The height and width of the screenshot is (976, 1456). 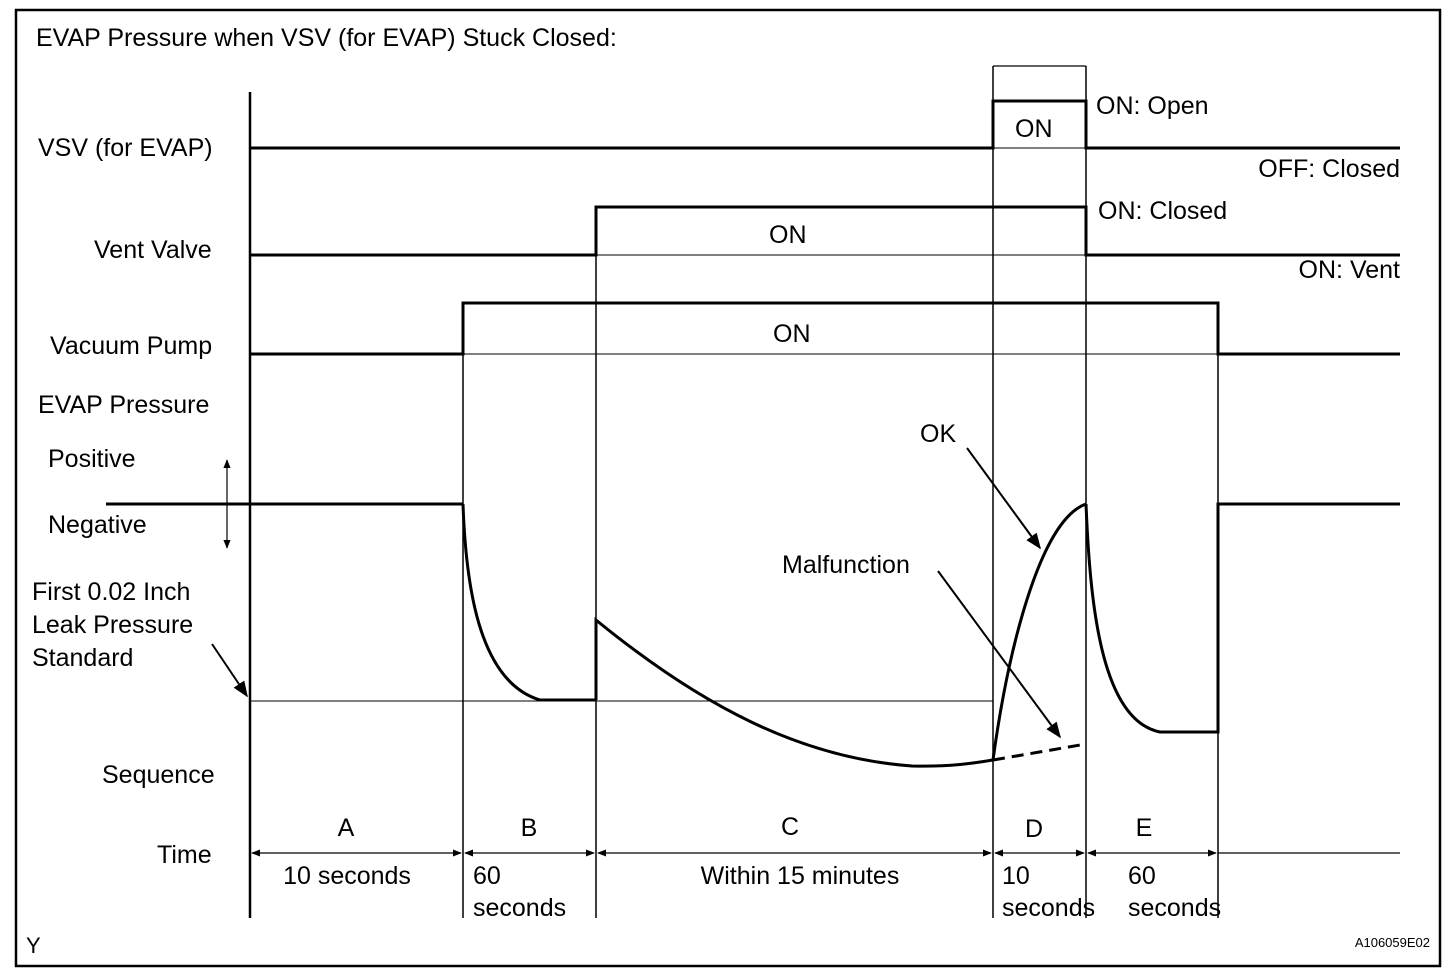 What do you see at coordinates (792, 334) in the screenshot?
I see `vacuum-pump-on-text: ON` at bounding box center [792, 334].